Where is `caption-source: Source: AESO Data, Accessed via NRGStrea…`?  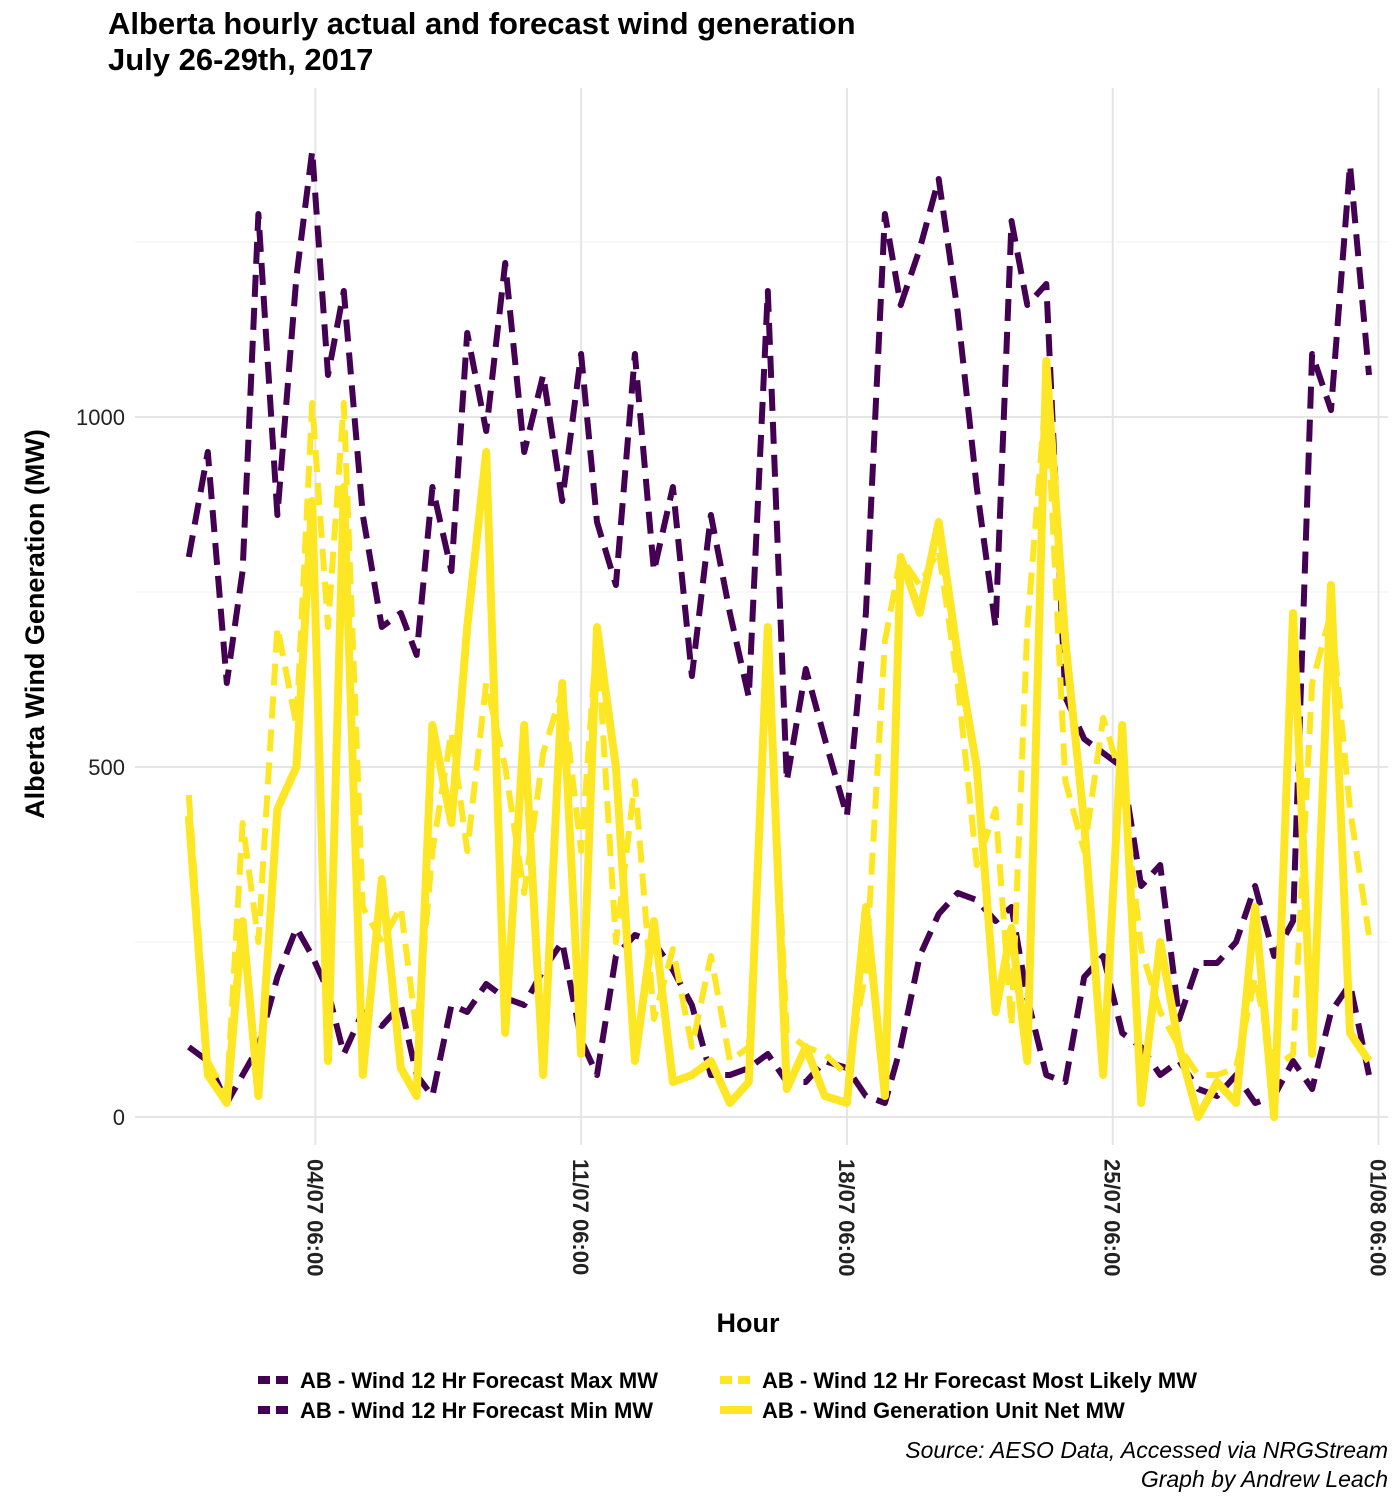
caption-source: Source: AESO Data, Accessed via NRGStrea… is located at coordinates (1146, 1450).